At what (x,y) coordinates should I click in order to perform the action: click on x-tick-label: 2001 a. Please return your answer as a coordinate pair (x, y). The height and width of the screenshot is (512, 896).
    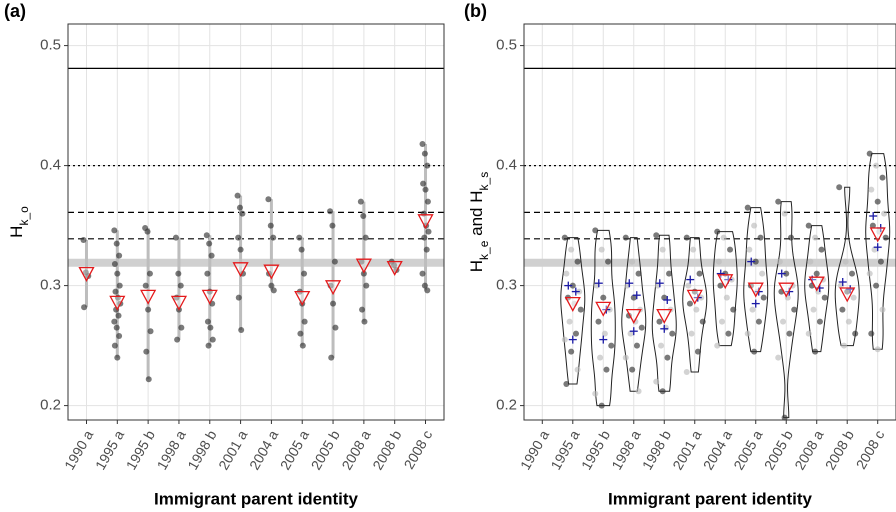
    Looking at the image, I should click on (232, 449).